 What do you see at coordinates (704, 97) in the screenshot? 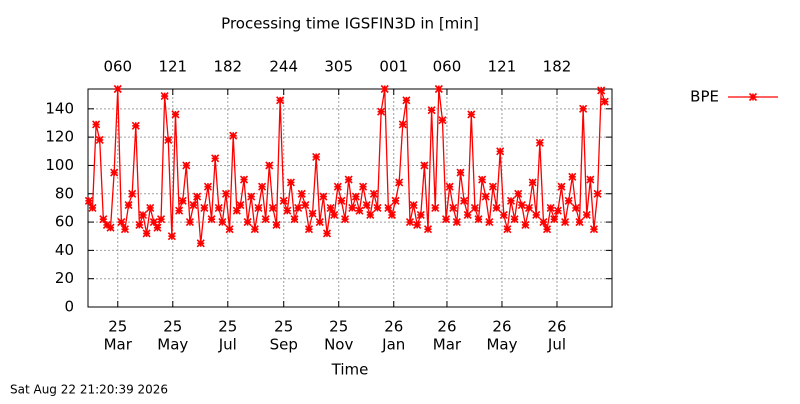
I see `legend-label: BPE` at bounding box center [704, 97].